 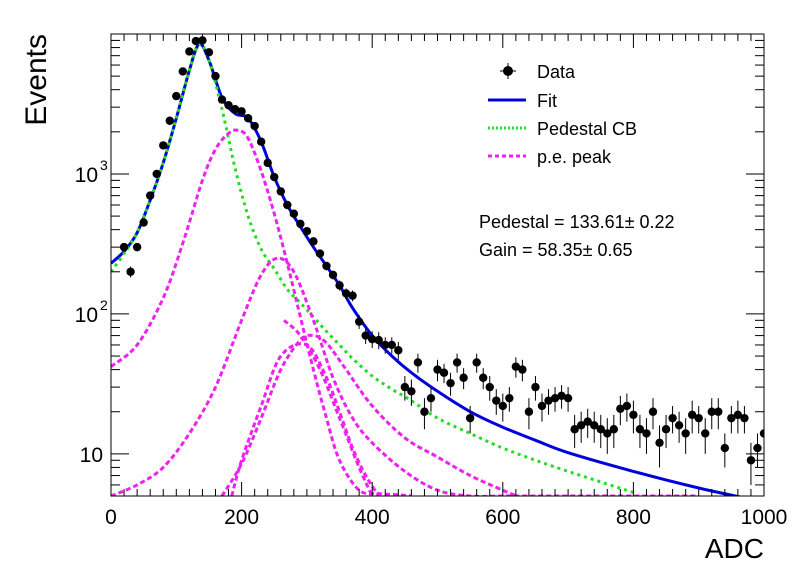 I want to click on legend-entry-pe: p.e. peak, so click(x=550, y=157).